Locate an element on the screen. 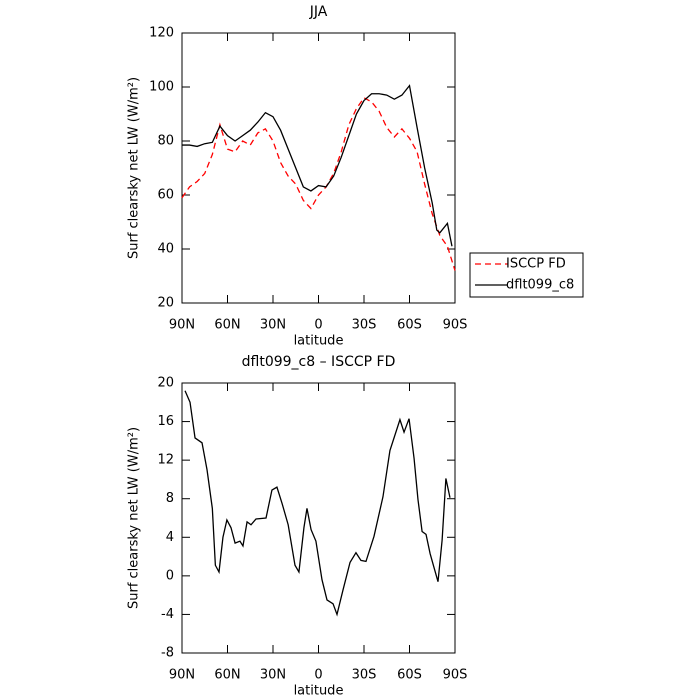  legend-label: ISCCP FD is located at coordinates (536, 264).